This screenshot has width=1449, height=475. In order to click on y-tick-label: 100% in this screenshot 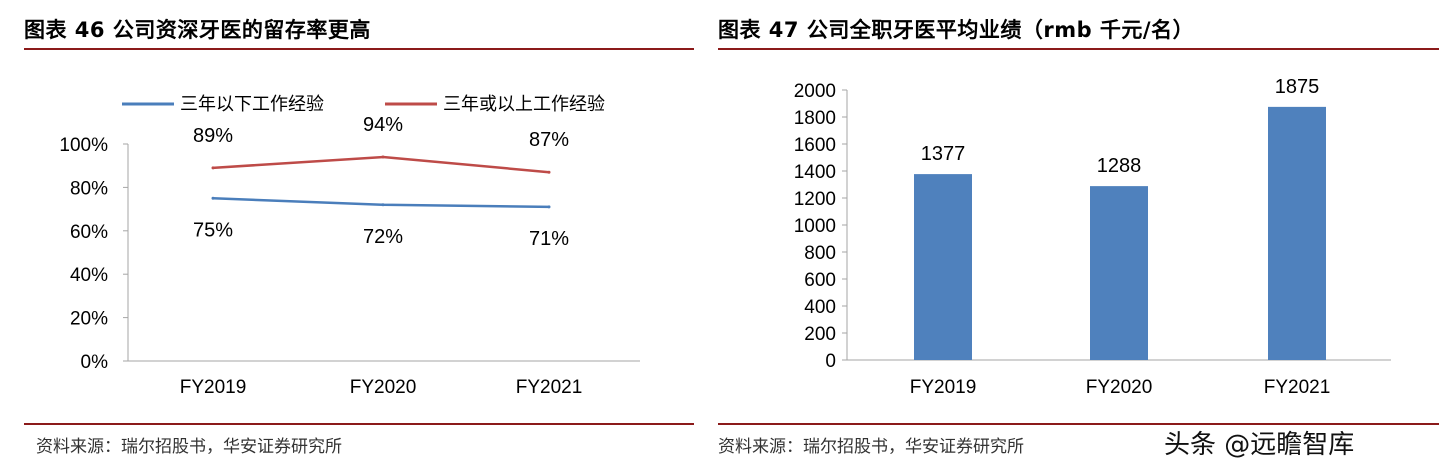, I will do `click(83, 145)`.